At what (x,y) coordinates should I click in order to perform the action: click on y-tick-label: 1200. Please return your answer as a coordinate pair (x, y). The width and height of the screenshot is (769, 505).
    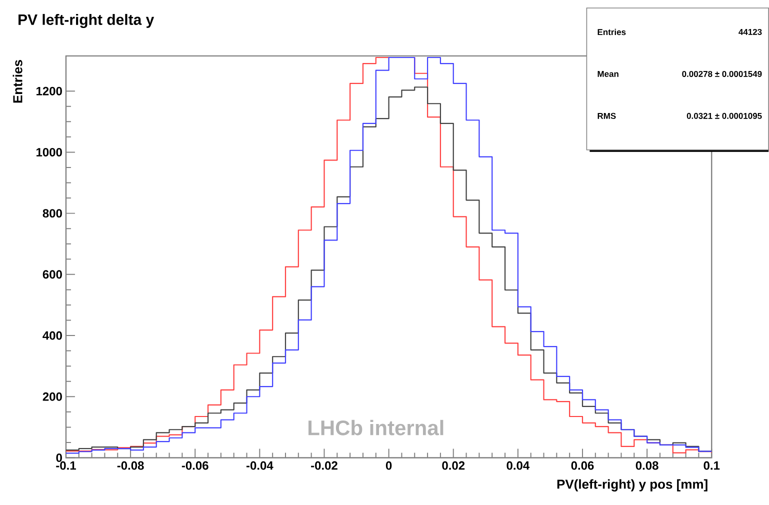
    Looking at the image, I should click on (49, 91).